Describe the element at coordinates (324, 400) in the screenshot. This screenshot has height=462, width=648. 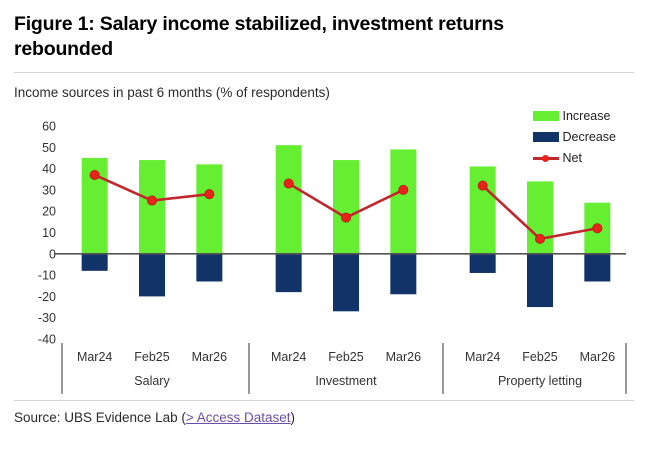
I see `footer-divider` at that location.